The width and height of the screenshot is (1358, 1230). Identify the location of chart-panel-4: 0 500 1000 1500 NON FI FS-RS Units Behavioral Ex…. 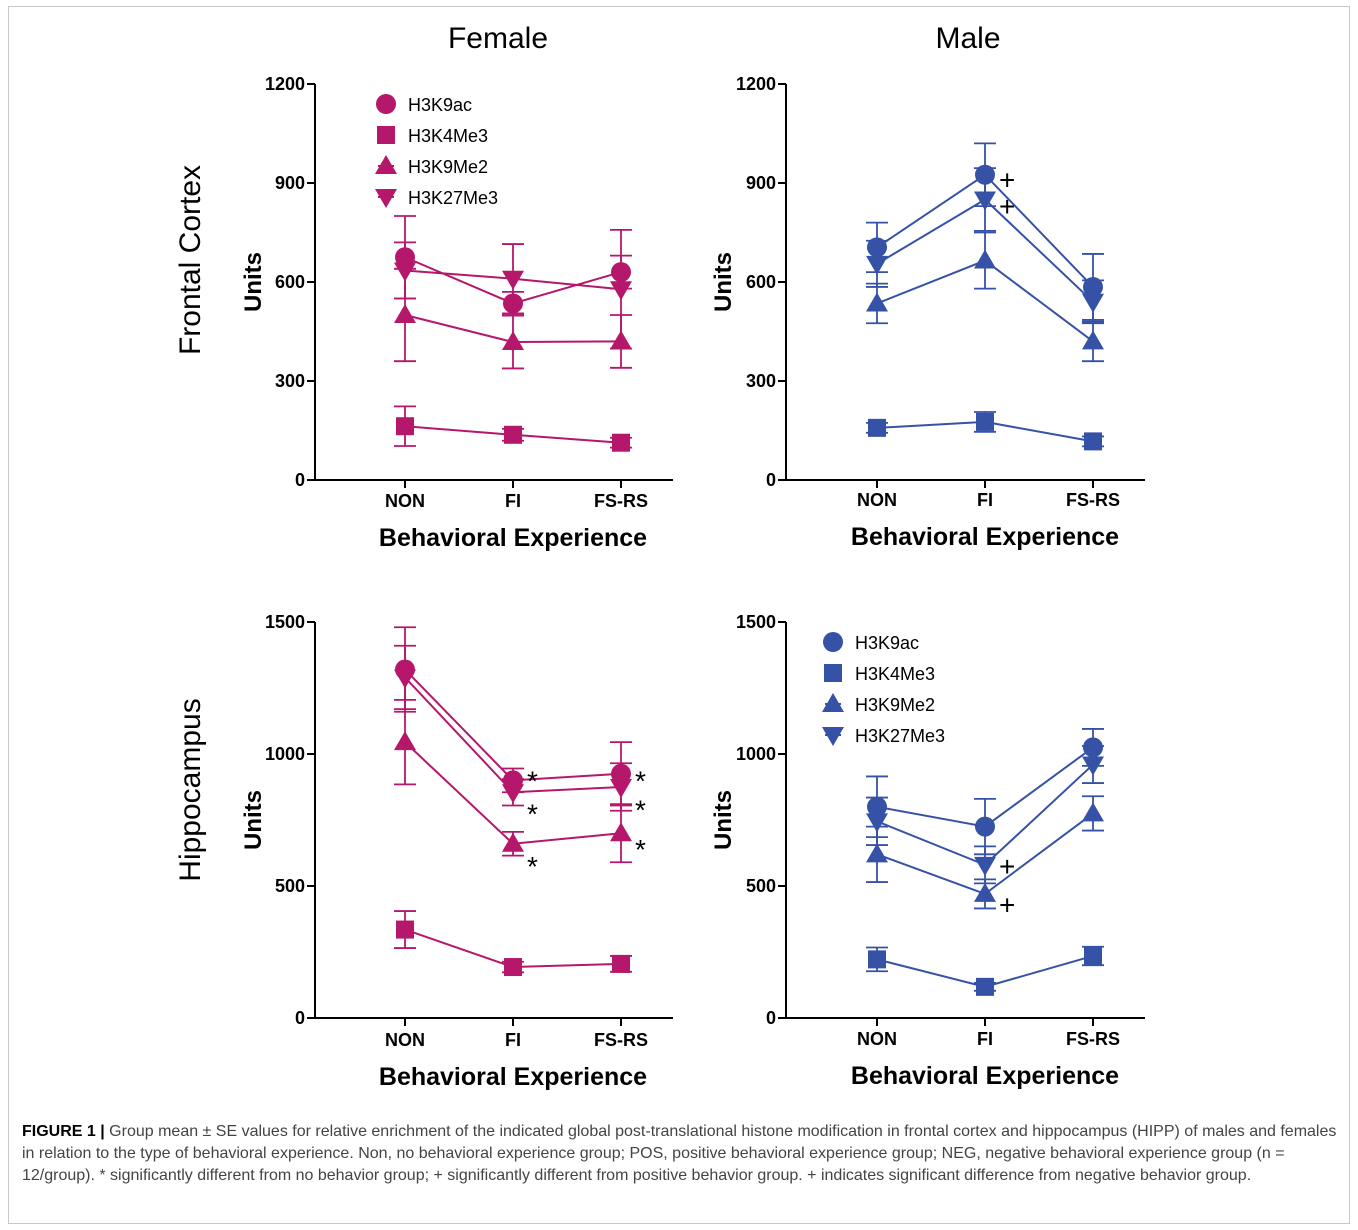
(927, 851).